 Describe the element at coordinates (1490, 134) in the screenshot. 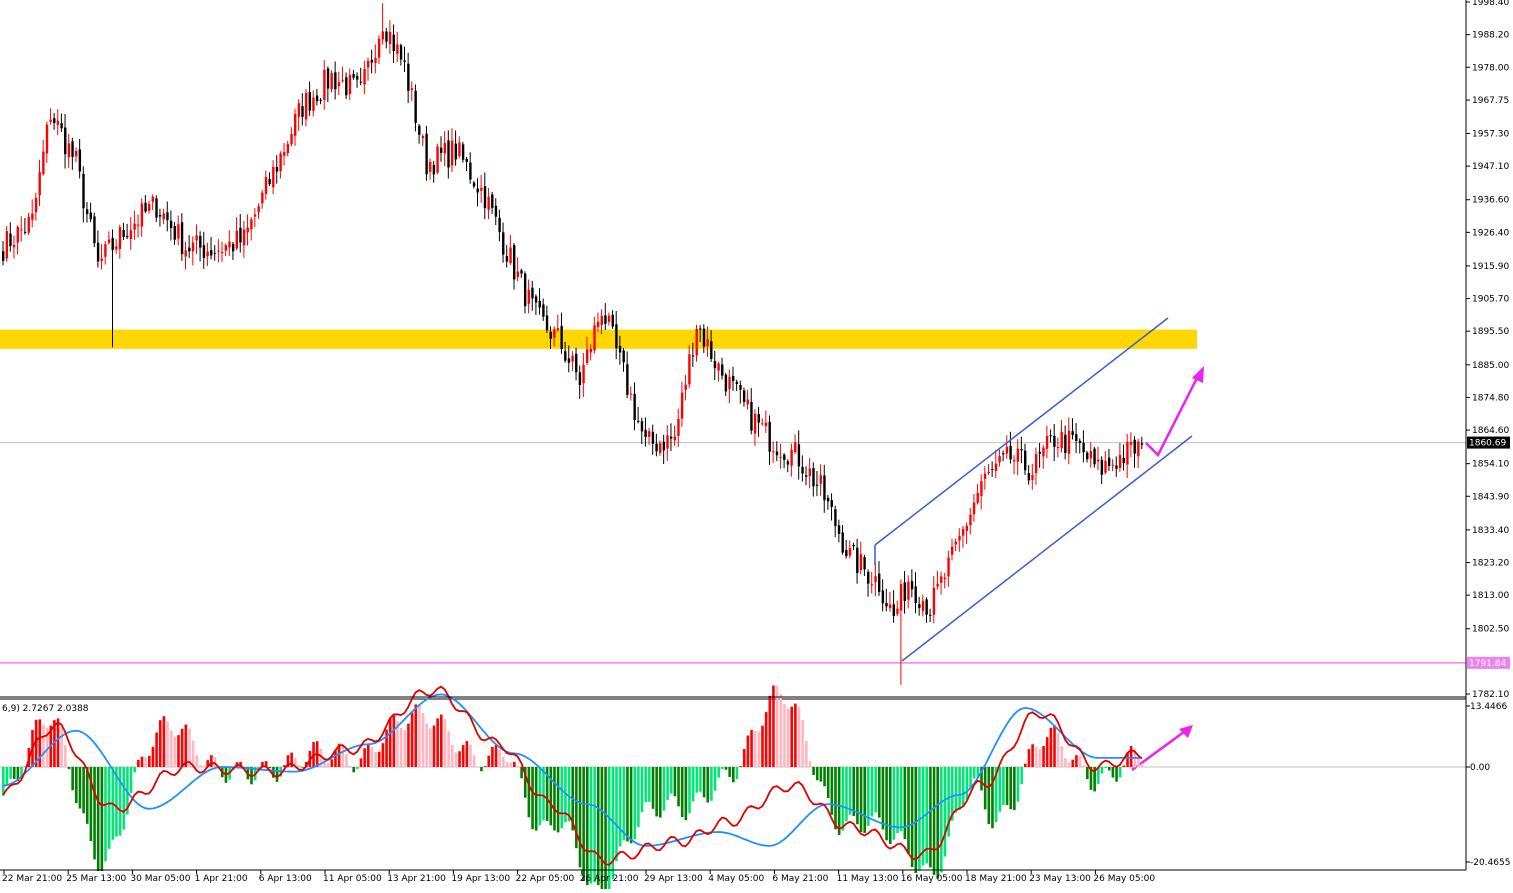

I see `y-tick-label: 1957.30` at that location.